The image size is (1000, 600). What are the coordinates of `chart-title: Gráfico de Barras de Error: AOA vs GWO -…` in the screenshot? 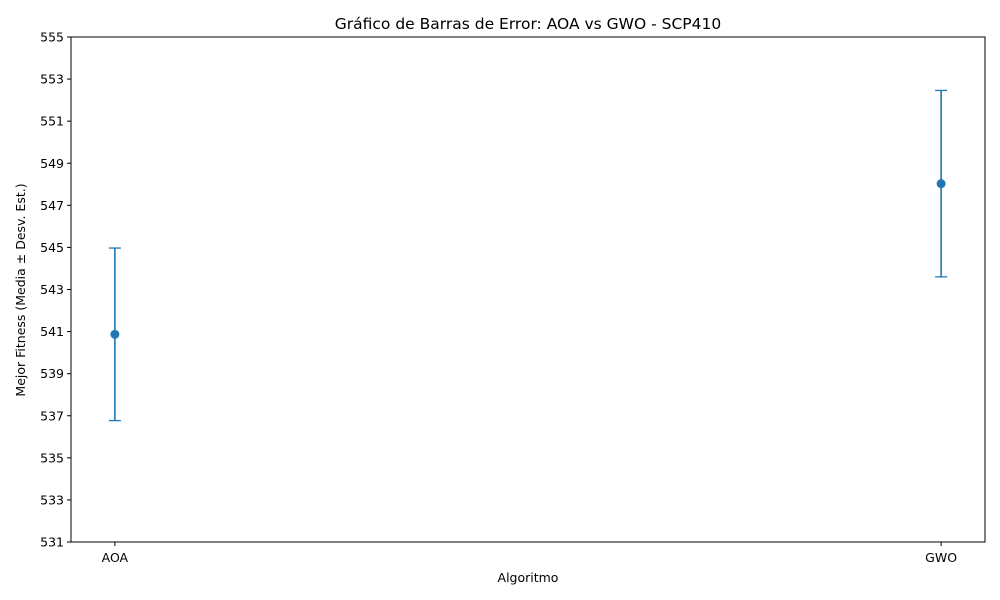 It's located at (528, 24).